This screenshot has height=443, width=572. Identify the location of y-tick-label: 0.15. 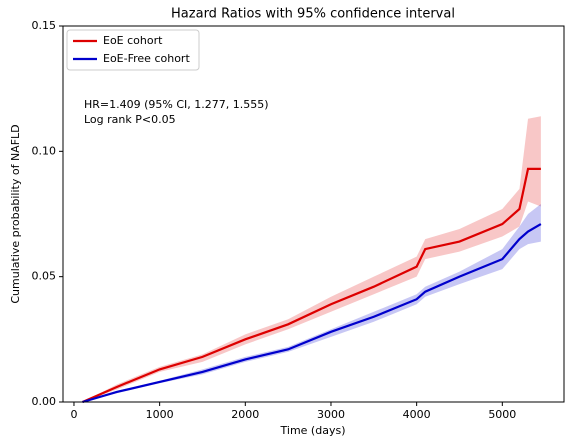
(44, 25).